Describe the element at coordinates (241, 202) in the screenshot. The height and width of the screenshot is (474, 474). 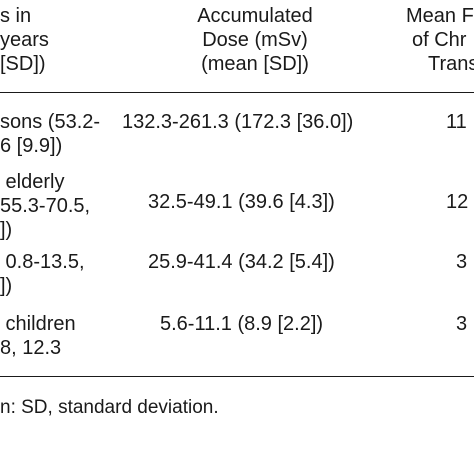
I see `row2-col2: 32.5-49.1 (39.6 [4.3])` at that location.